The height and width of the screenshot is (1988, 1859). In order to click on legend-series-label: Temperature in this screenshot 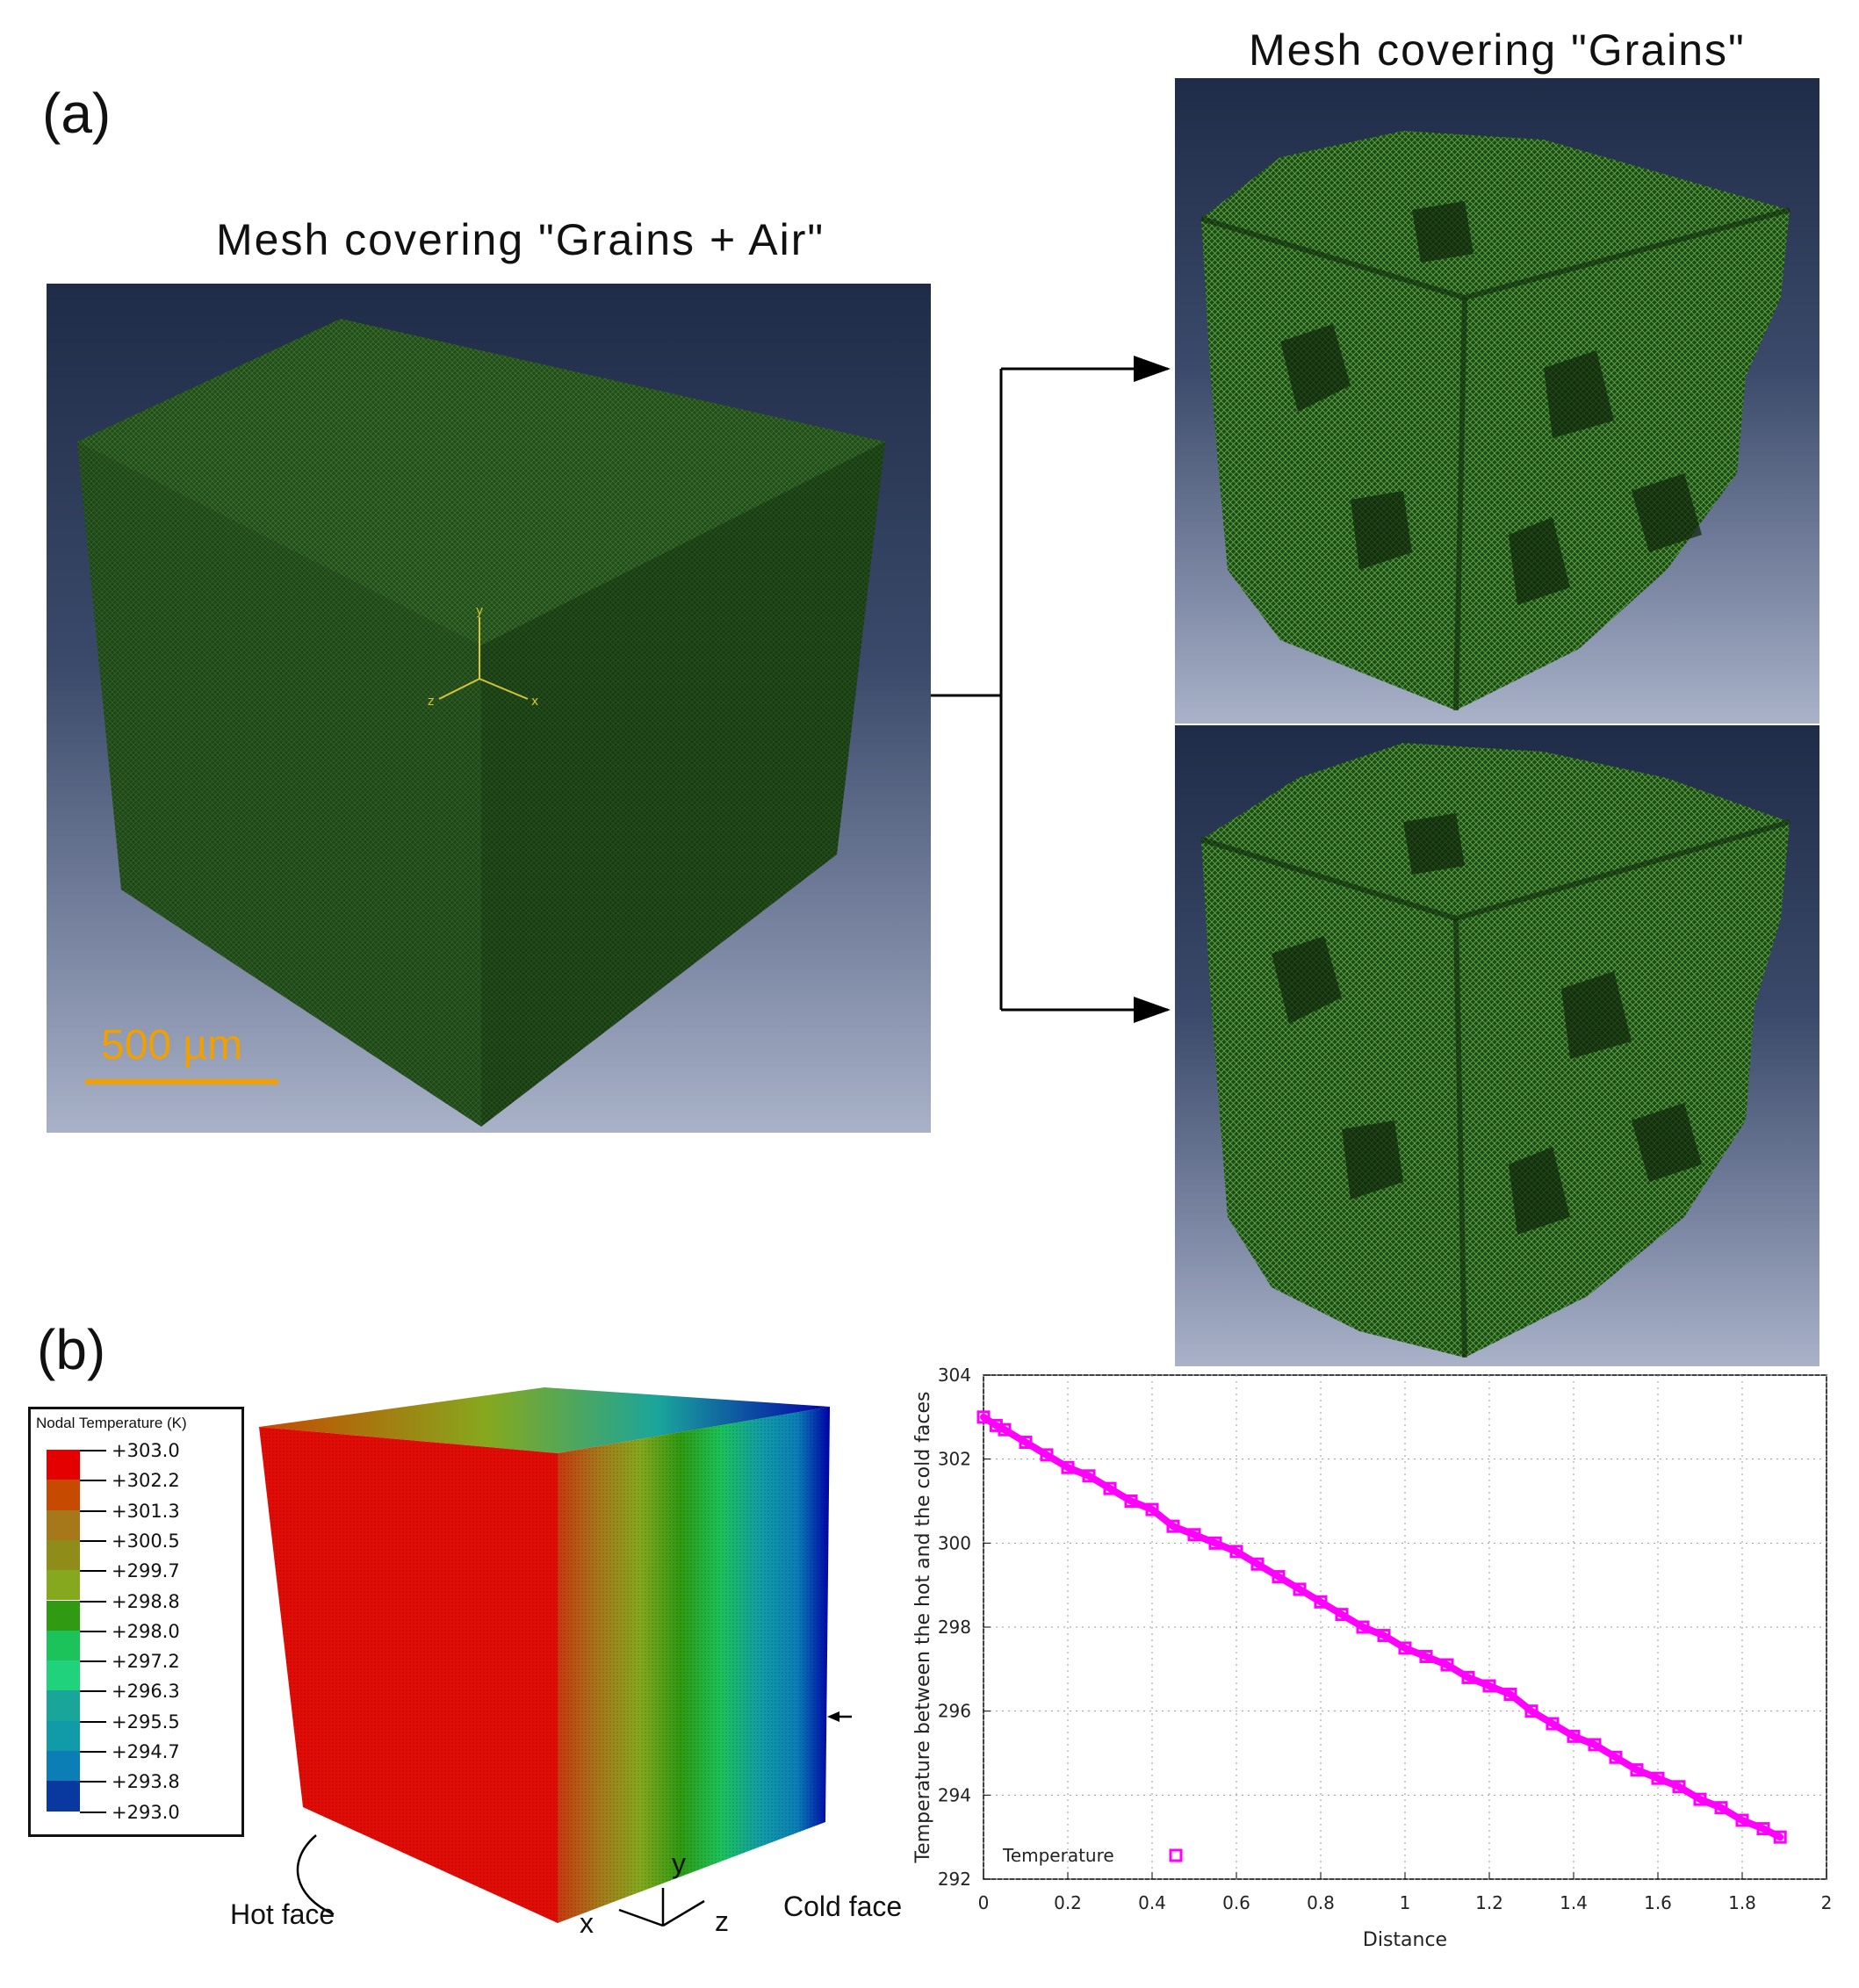, I will do `click(1058, 1855)`.